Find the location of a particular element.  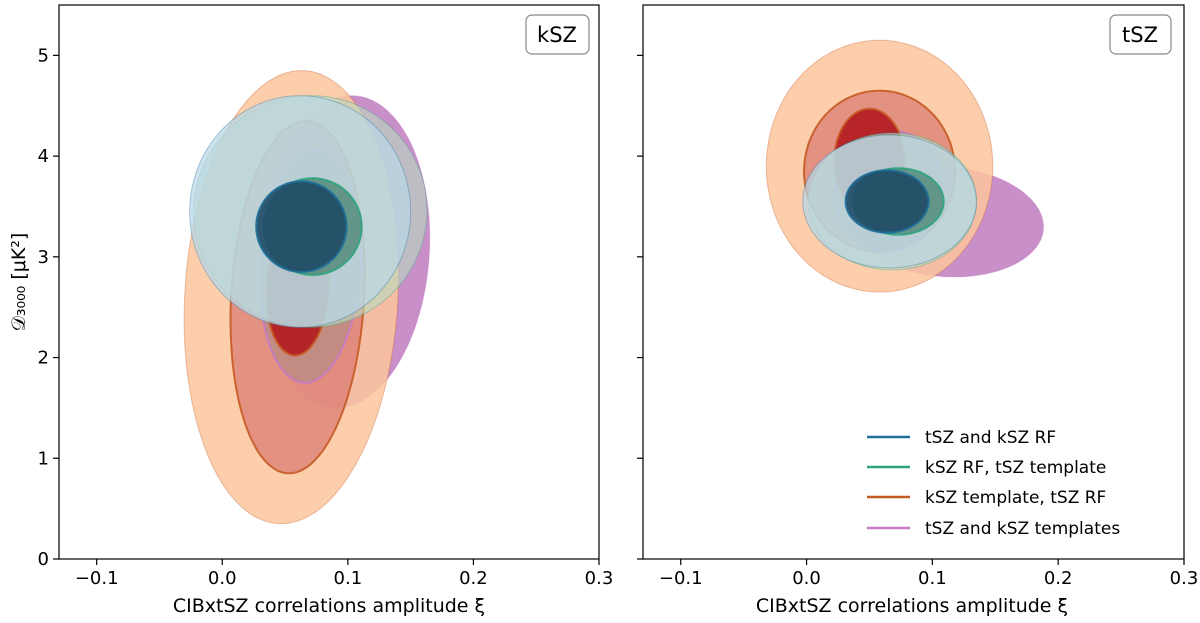

badge-label-tsz: tSZ is located at coordinates (1140, 35).